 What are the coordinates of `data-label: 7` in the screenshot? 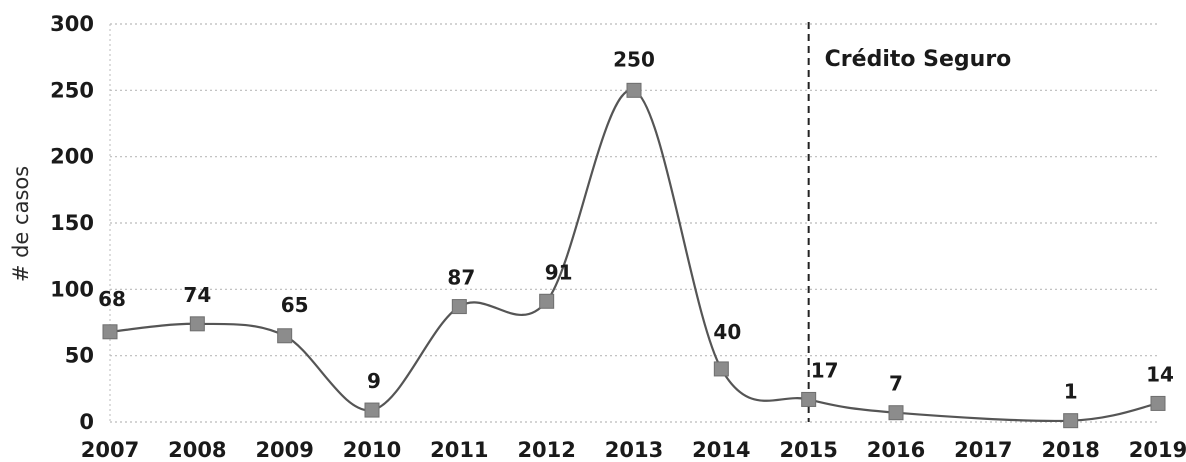 It's located at (896, 384).